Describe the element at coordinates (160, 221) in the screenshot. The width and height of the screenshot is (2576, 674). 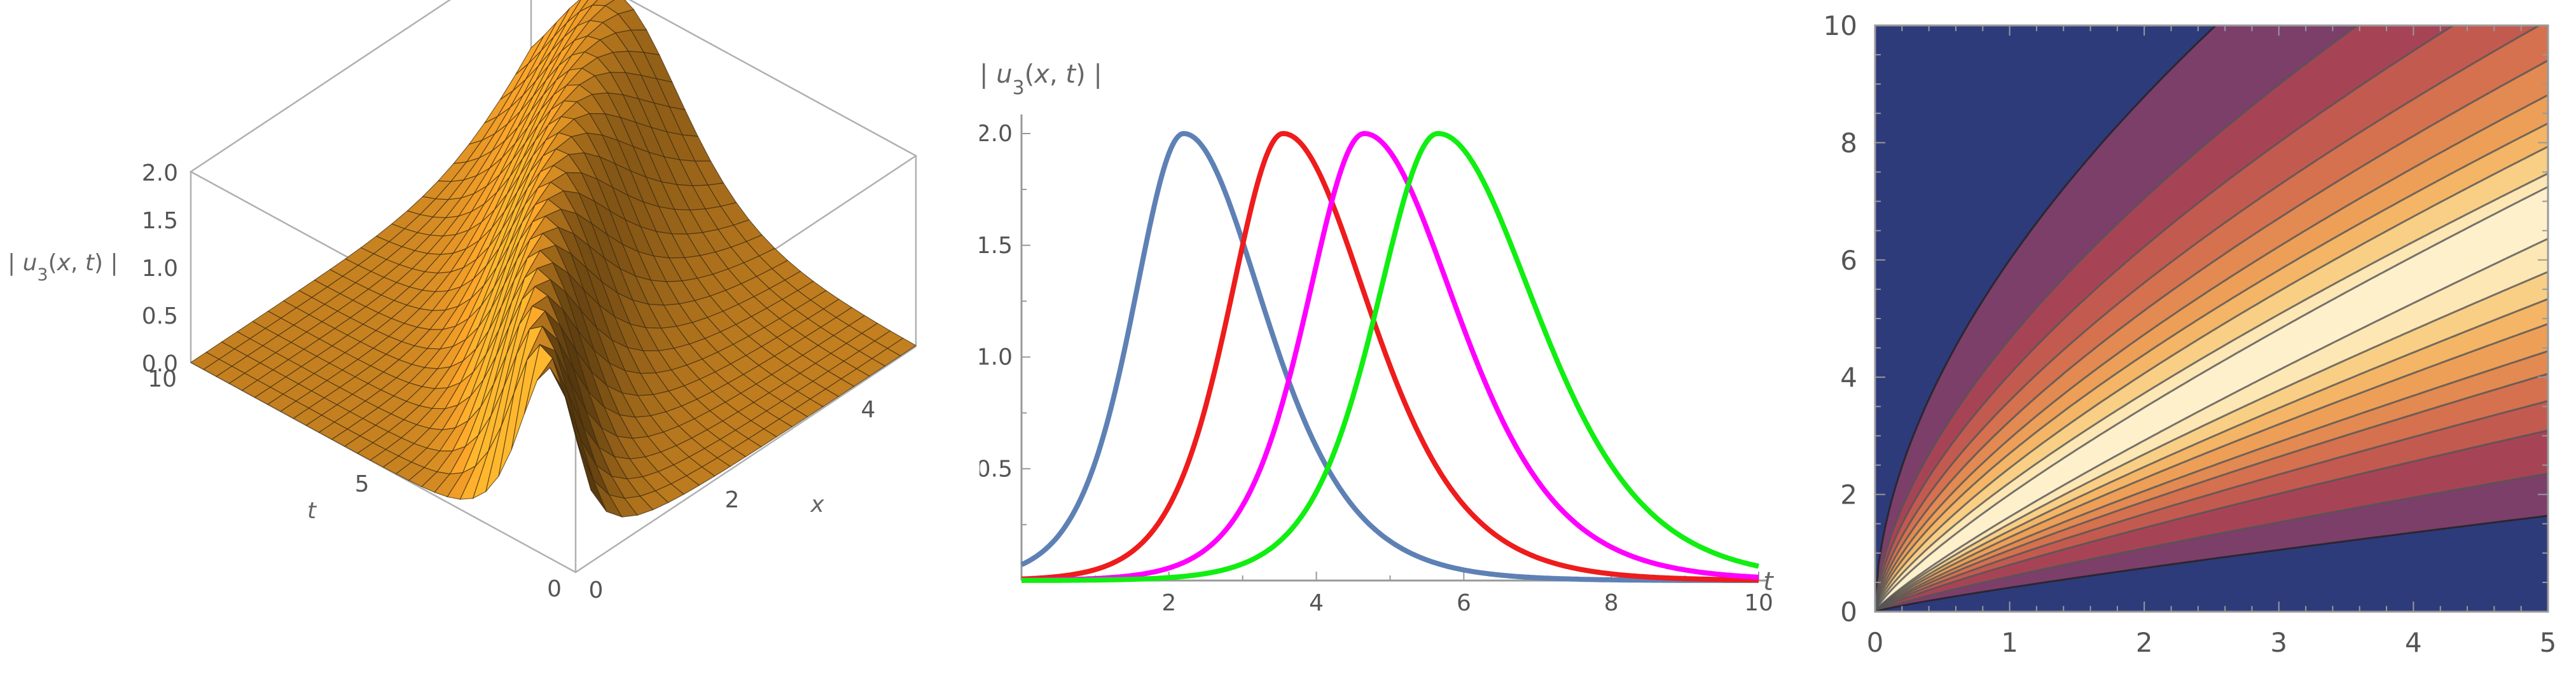
I see `z-tick-label: 1.5` at that location.